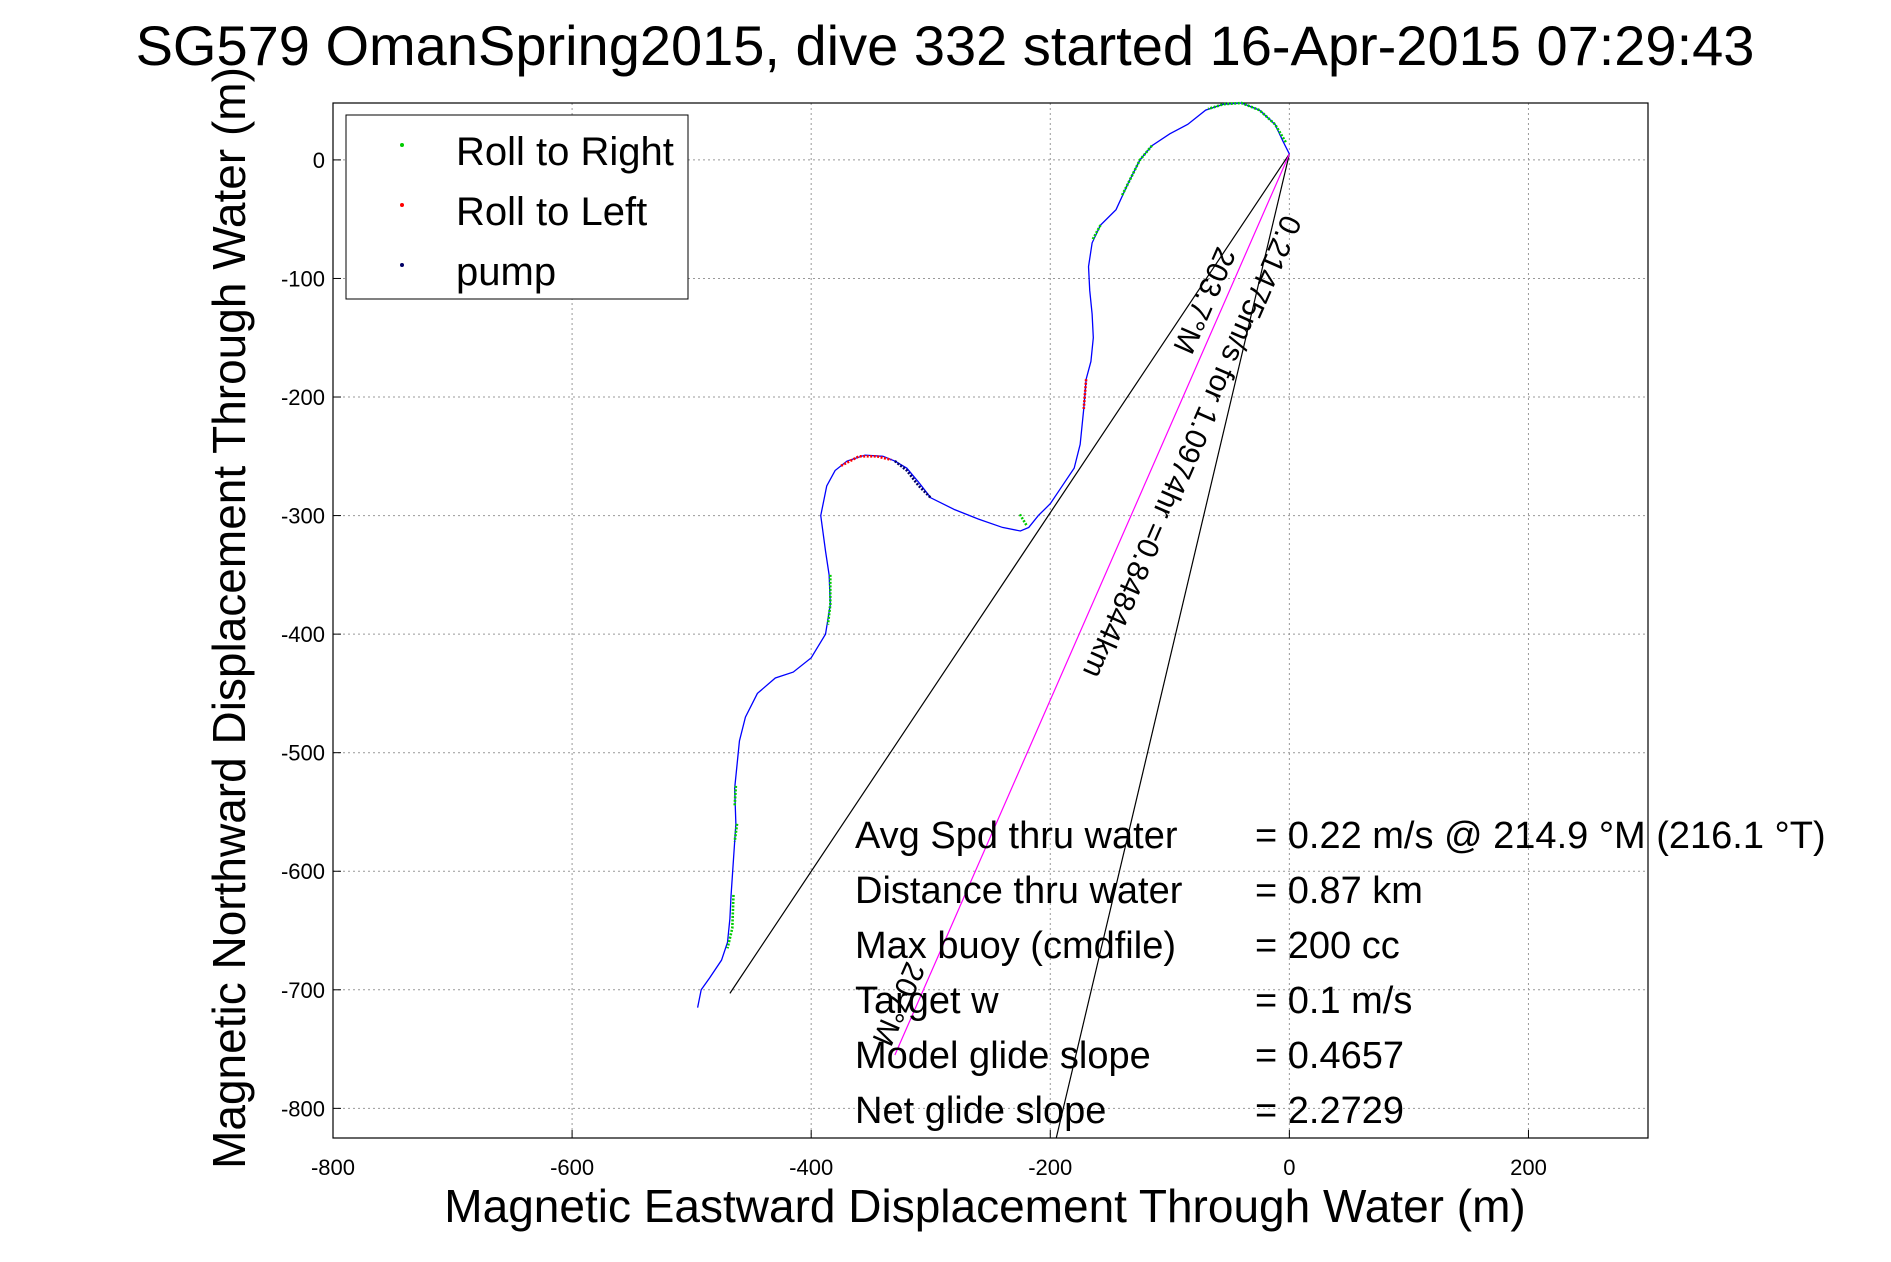 The width and height of the screenshot is (1891, 1262). I want to click on legend-label: Roll to Left, so click(551, 212).